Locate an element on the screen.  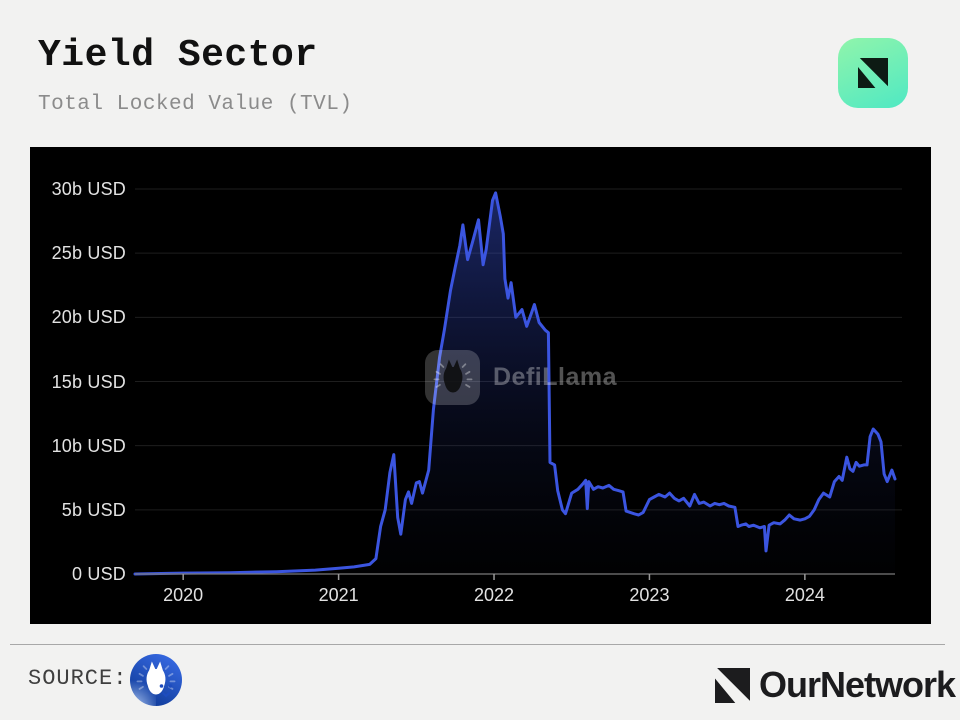
y-axis-tick-label: 10b USD is located at coordinates (88, 445).